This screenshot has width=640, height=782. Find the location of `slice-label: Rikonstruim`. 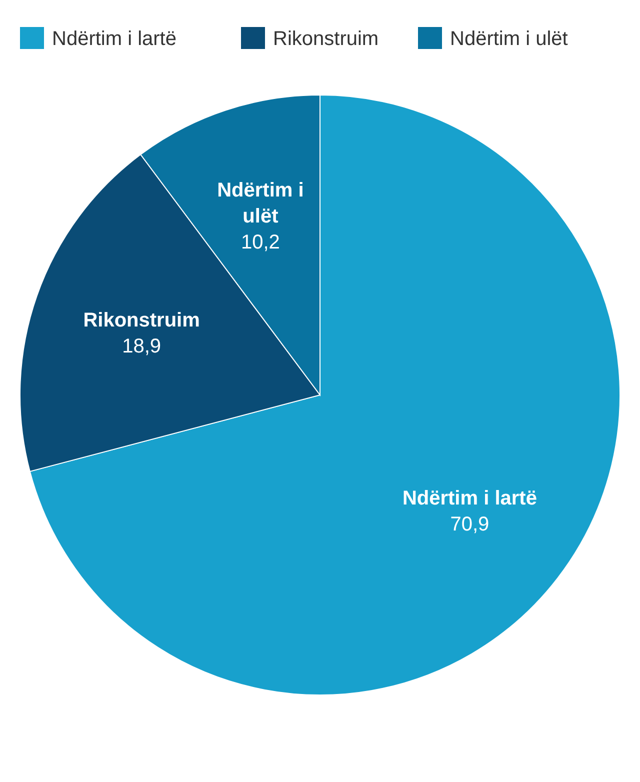

slice-label: Rikonstruim is located at coordinates (141, 321).